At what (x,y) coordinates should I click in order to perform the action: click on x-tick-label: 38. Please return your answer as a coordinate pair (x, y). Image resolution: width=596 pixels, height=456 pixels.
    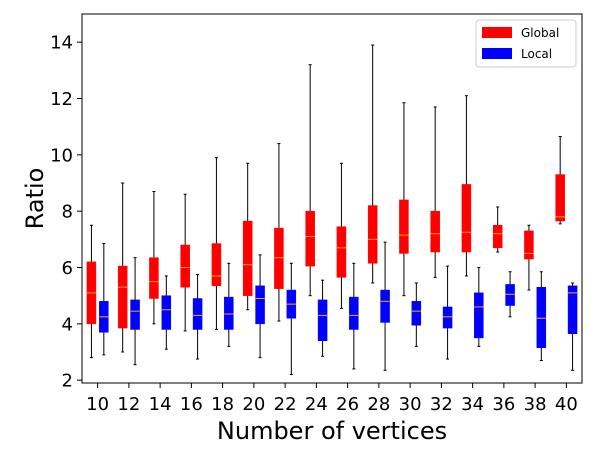
    Looking at the image, I should click on (535, 404).